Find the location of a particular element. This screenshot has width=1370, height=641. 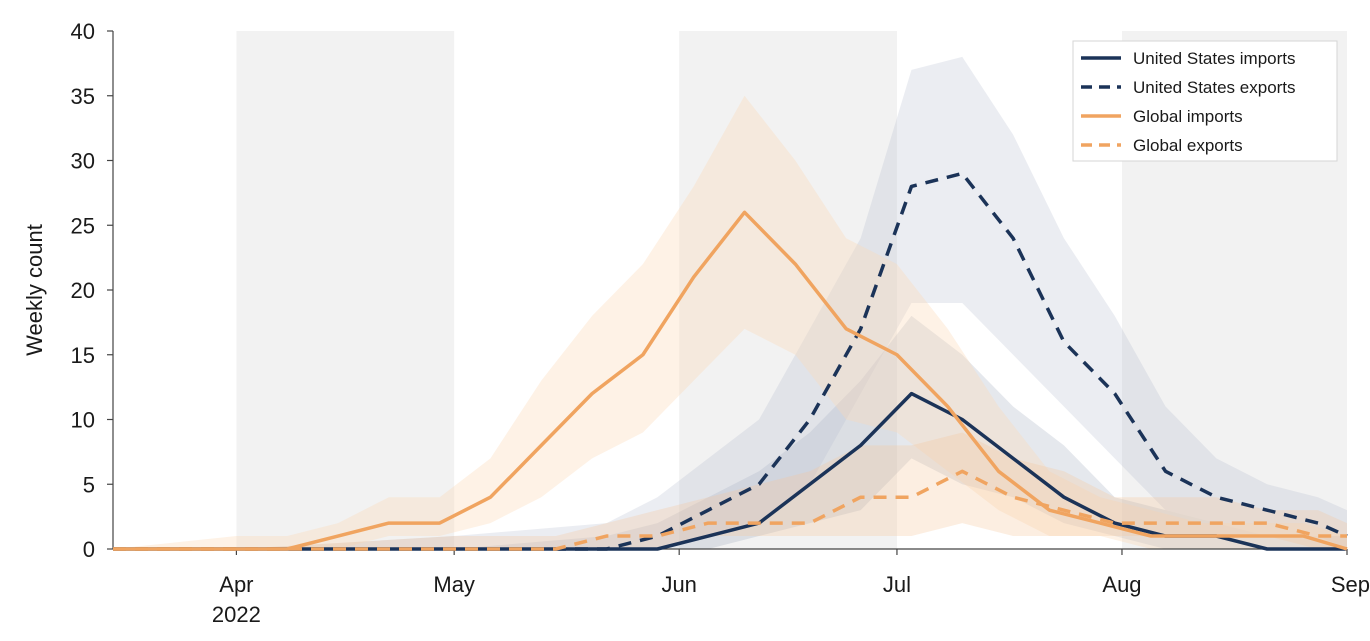

y-axis-label: Weekly count is located at coordinates (34, 290).